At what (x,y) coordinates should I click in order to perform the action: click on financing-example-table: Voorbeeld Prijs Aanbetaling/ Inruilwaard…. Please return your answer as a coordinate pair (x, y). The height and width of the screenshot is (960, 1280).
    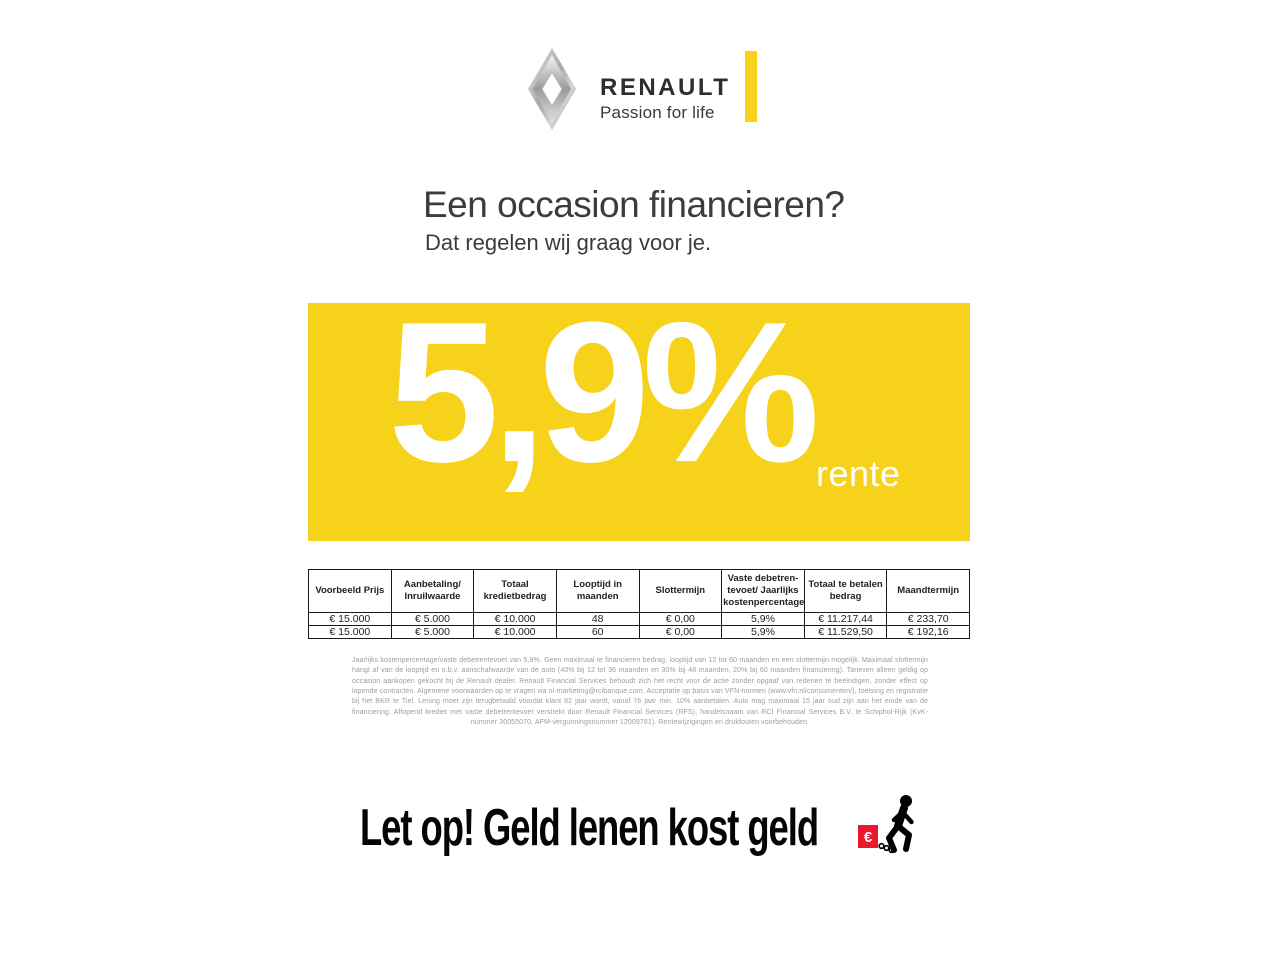
    Looking at the image, I should click on (639, 604).